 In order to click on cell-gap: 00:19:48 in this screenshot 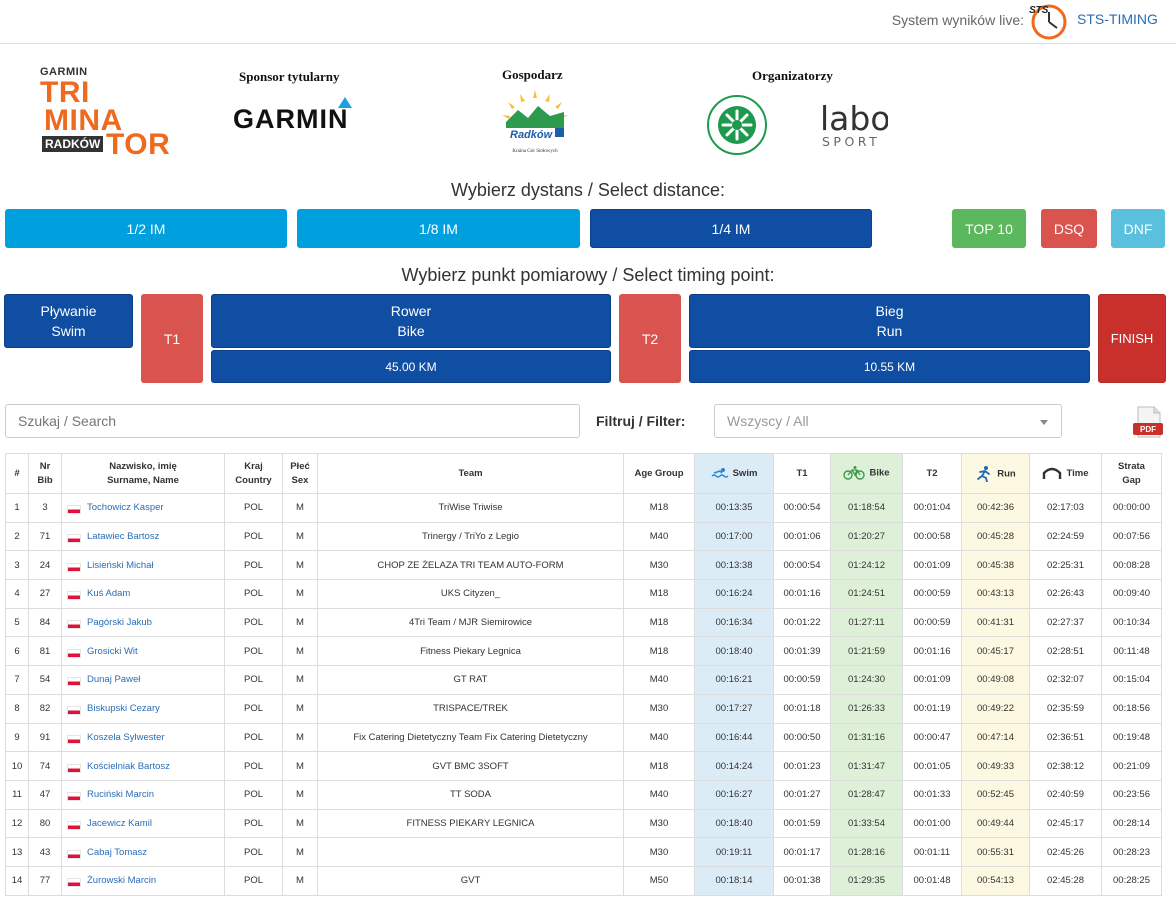, I will do `click(1131, 737)`.